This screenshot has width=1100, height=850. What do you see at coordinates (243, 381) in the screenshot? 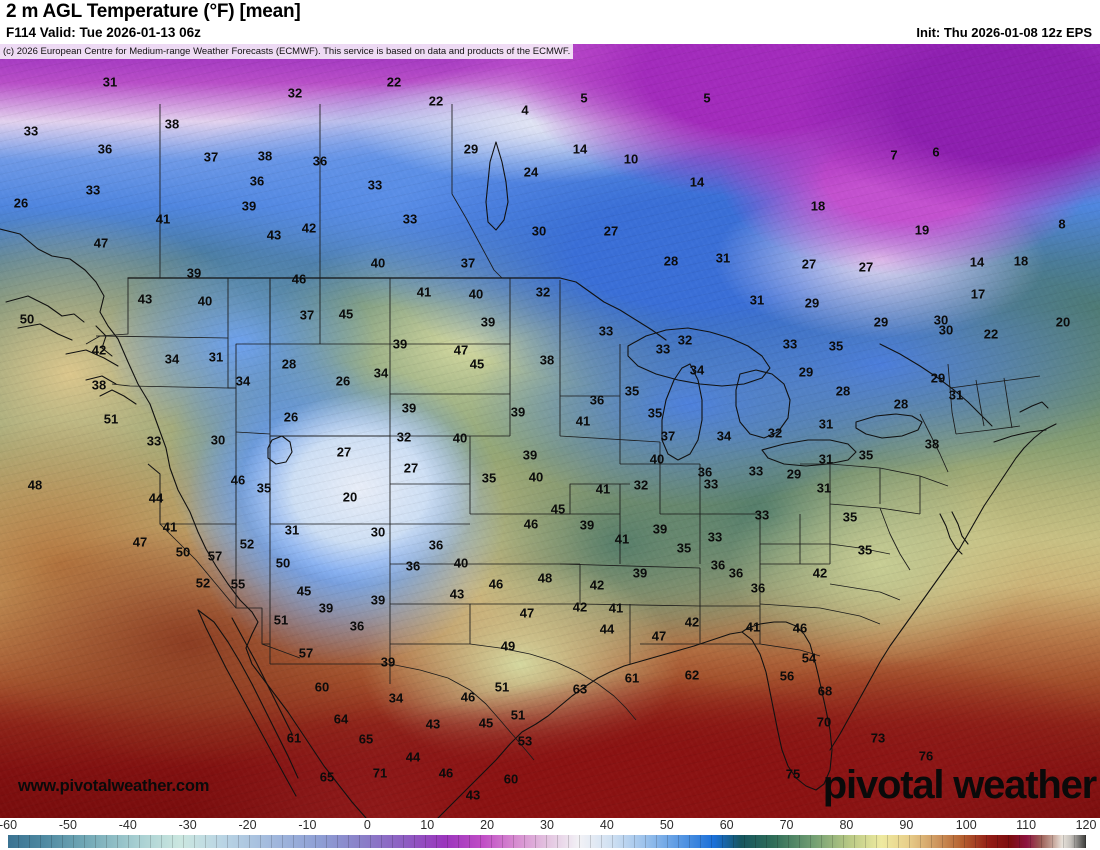
I see `temperature-label: 34` at bounding box center [243, 381].